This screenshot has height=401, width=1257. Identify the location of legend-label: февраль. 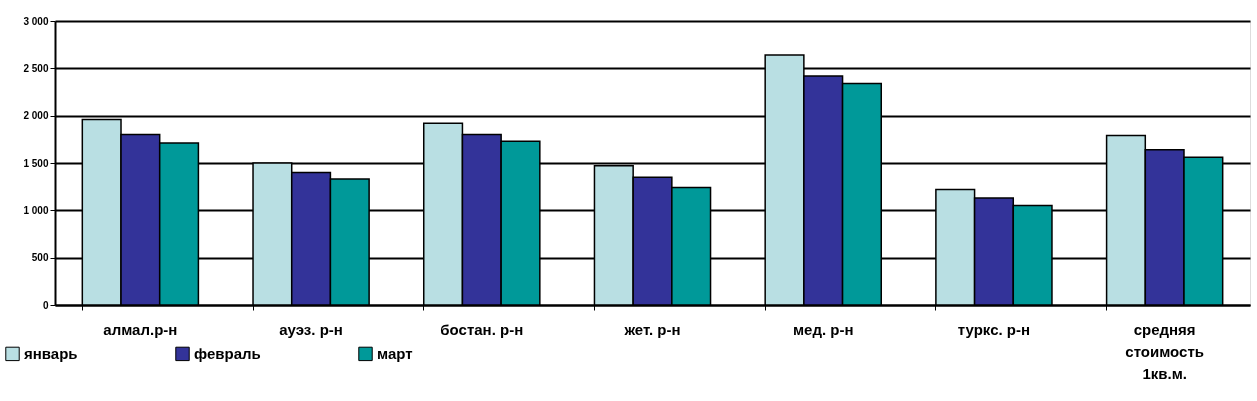
(227, 353).